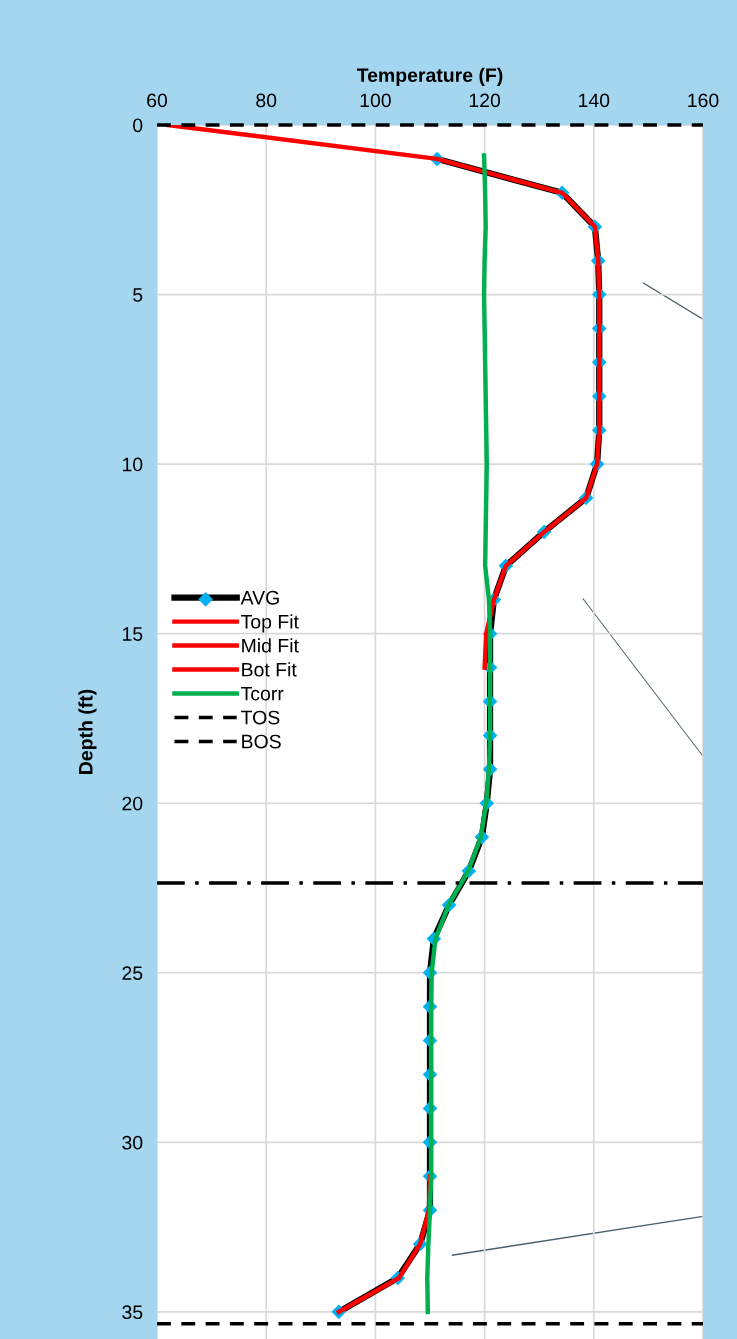  What do you see at coordinates (270, 645) in the screenshot?
I see `legend-label: Mid Fit` at bounding box center [270, 645].